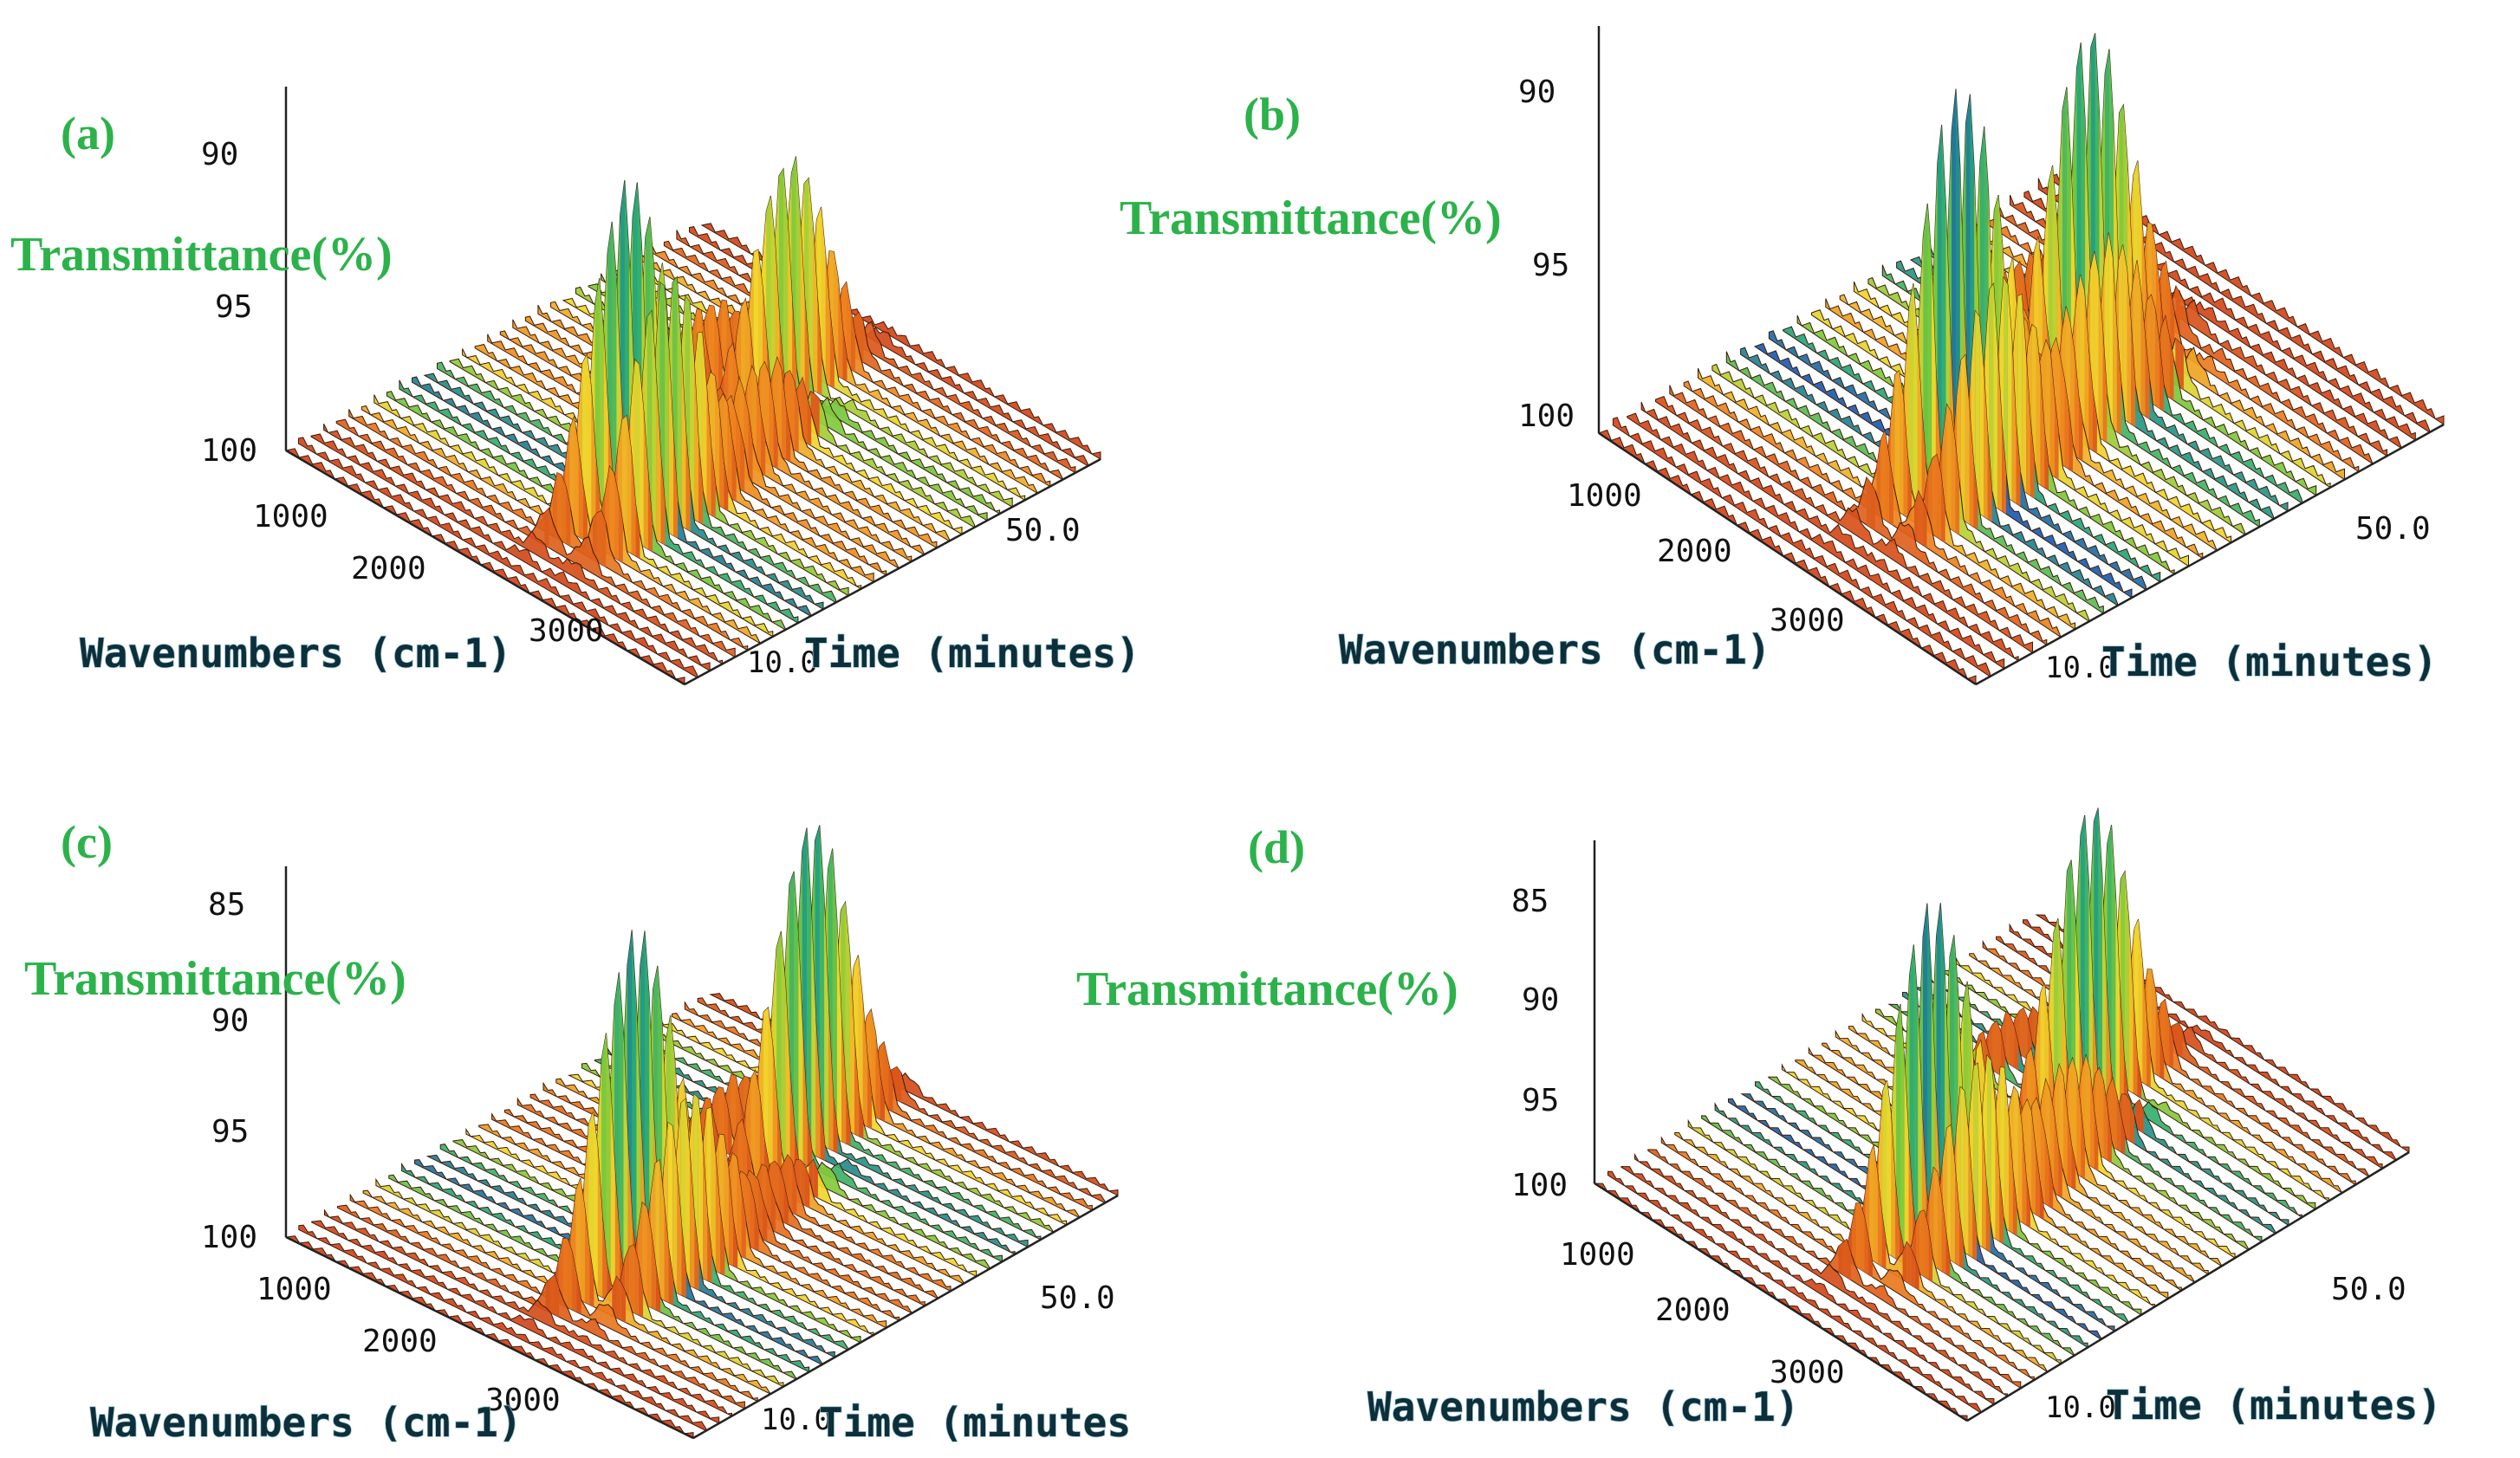  Describe the element at coordinates (1272, 114) in the screenshot. I see `panel-label: (b)` at that location.